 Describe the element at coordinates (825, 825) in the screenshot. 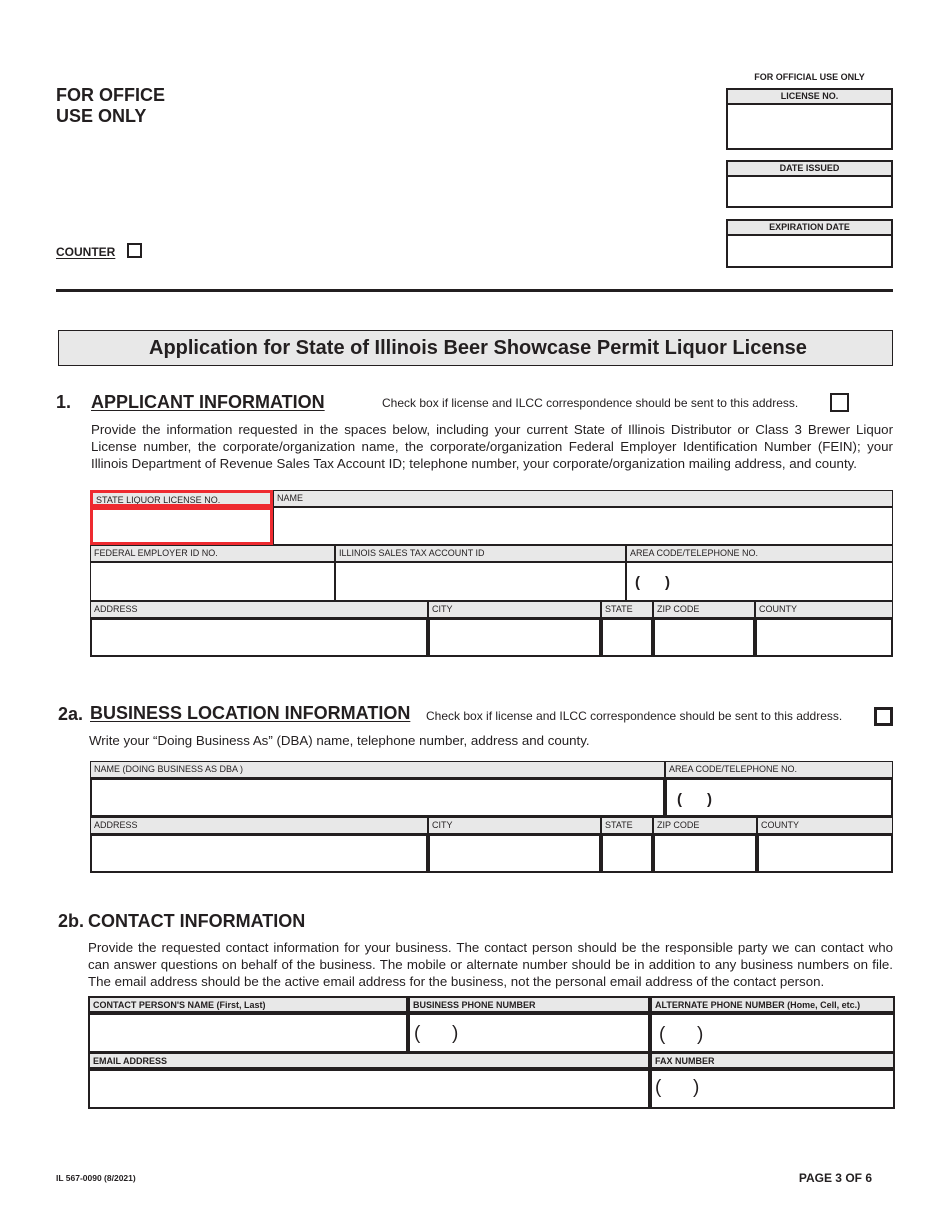

I see `location-county-label: COUNTY` at that location.